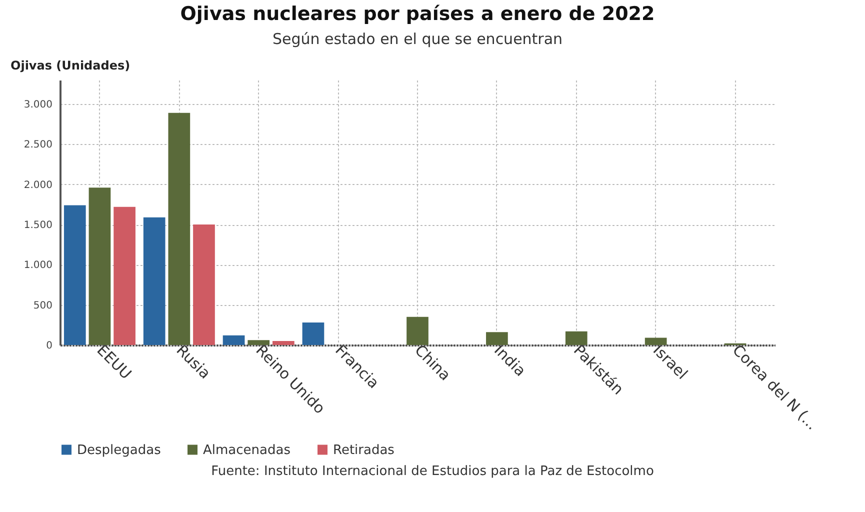  Describe the element at coordinates (38, 145) in the screenshot. I see `y-tick-label: 2.500` at that location.